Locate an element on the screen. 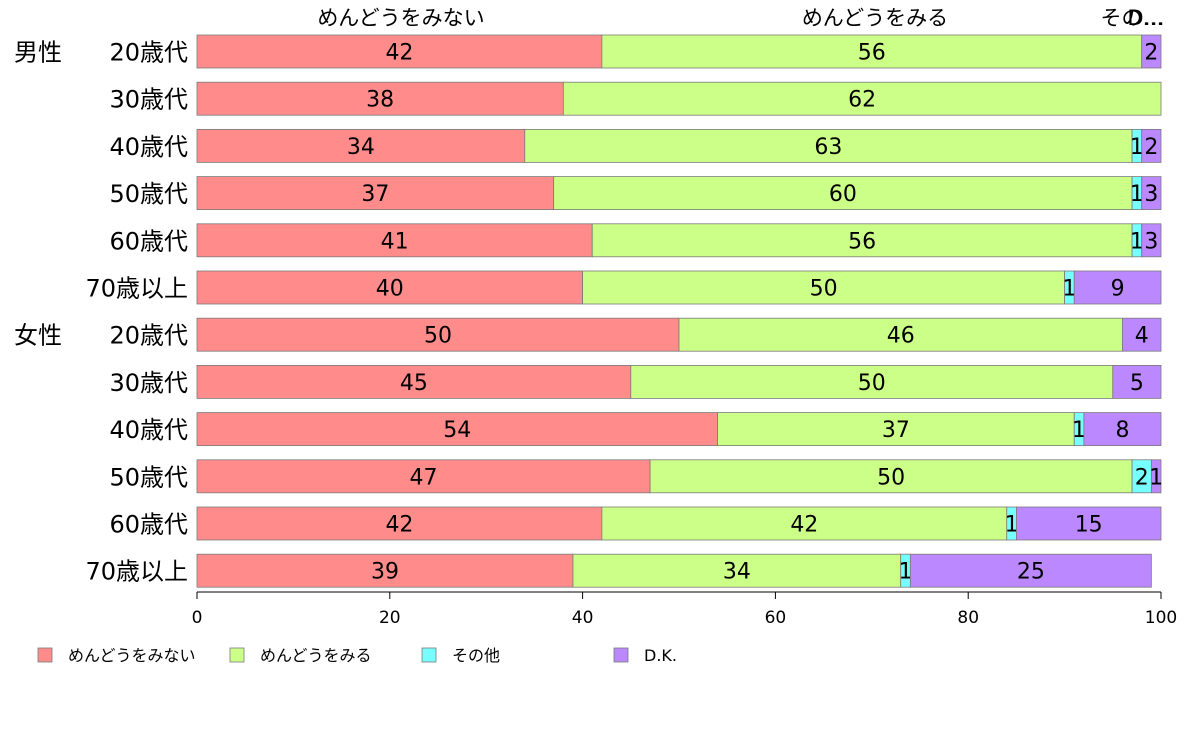  bar-value-label: 25 is located at coordinates (1031, 572).